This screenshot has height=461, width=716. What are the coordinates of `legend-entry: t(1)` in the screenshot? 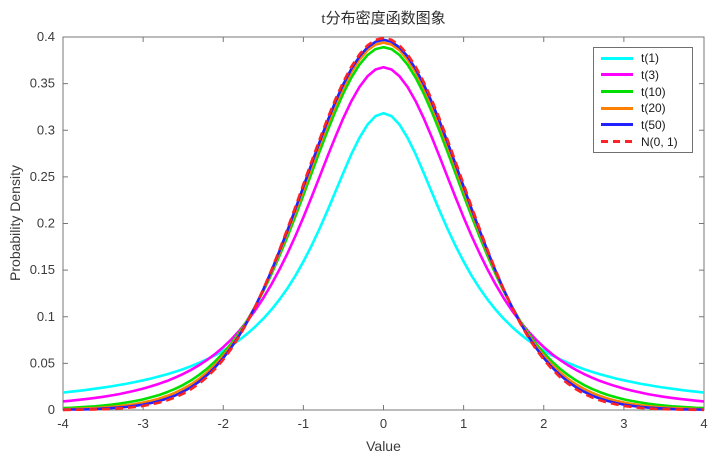 It's located at (646, 58).